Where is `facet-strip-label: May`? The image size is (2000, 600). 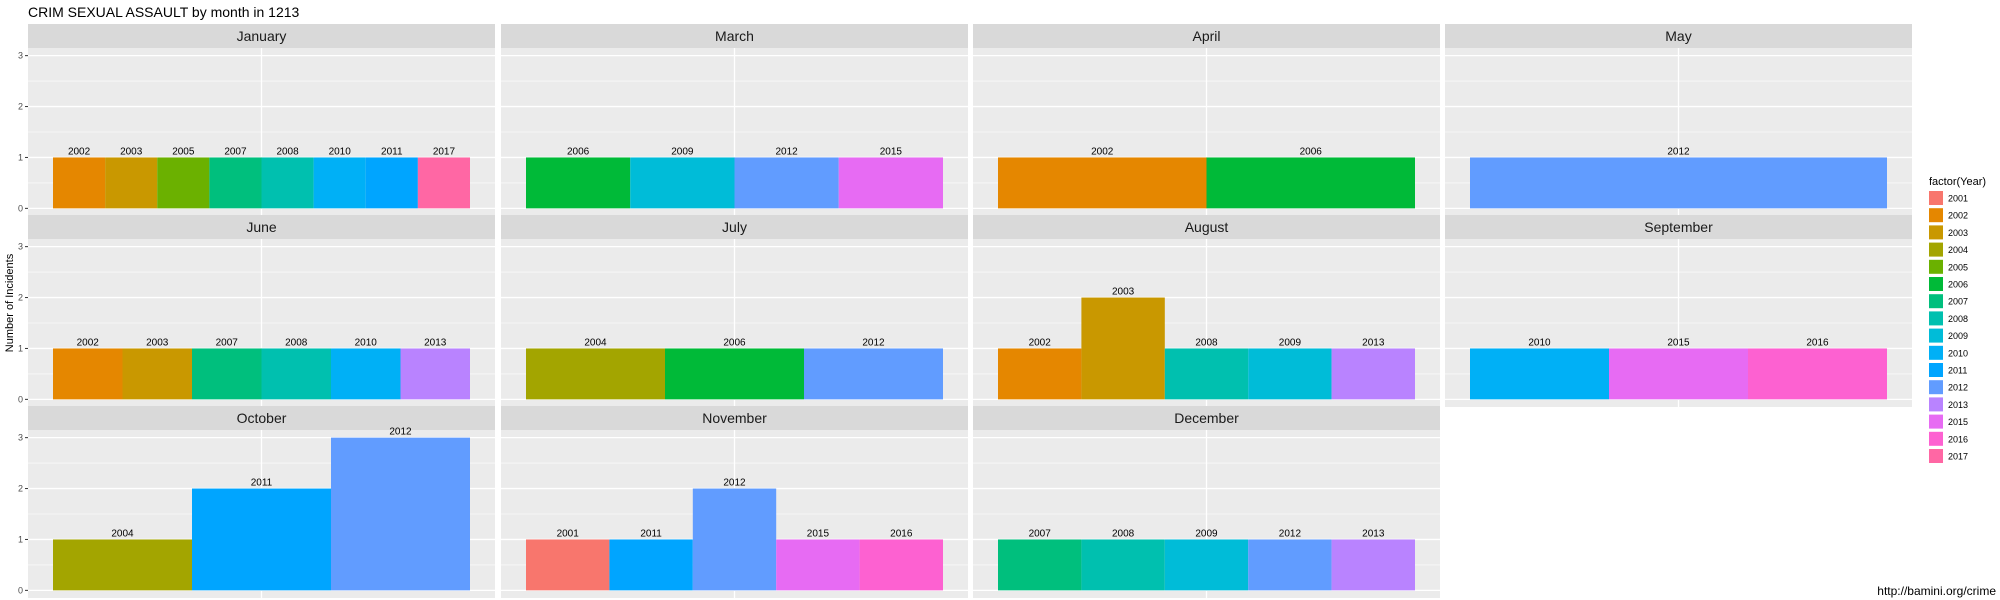 facet-strip-label: May is located at coordinates (1678, 36).